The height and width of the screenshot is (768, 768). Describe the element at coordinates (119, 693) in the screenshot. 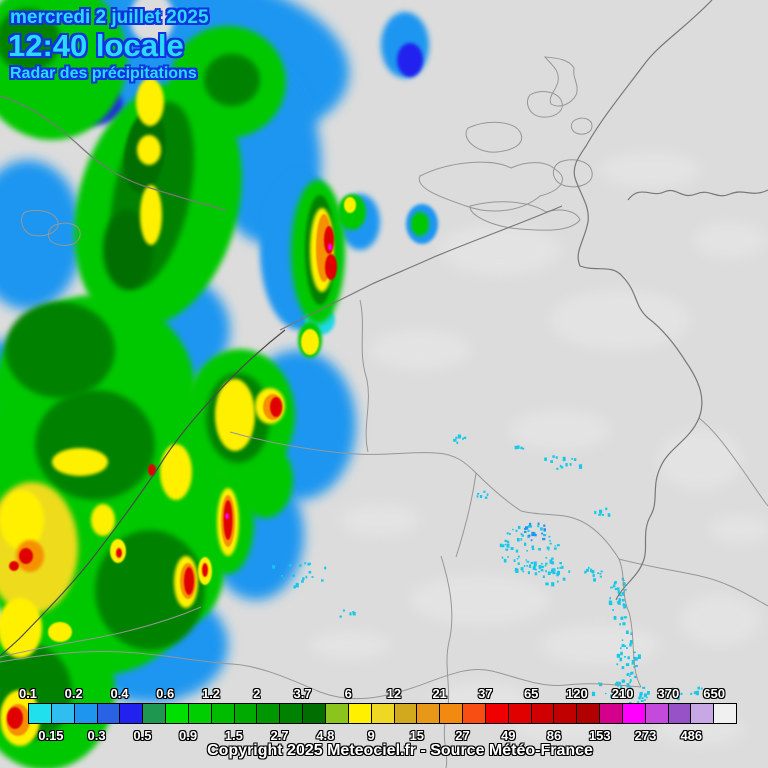

I see `scale-value-label: 0.4` at that location.